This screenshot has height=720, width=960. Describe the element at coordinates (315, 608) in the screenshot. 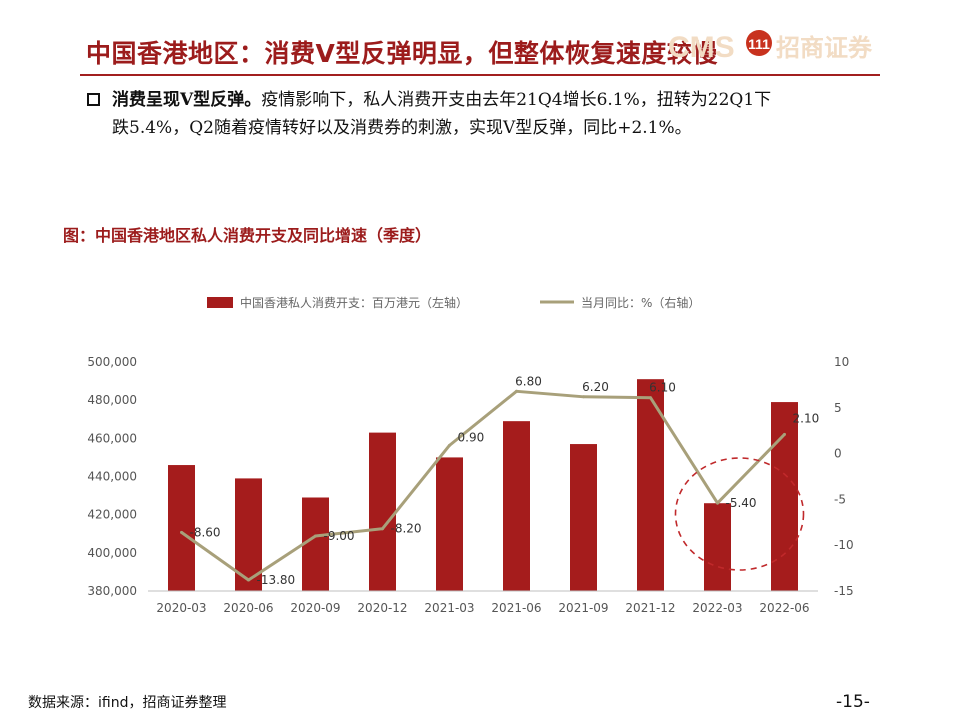

I see `x-tick-label: 2020-09` at that location.